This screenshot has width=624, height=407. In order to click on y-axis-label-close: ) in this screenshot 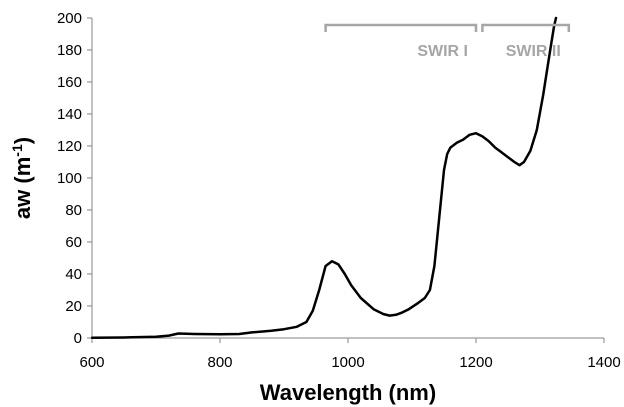, I will do `click(22, 140)`.